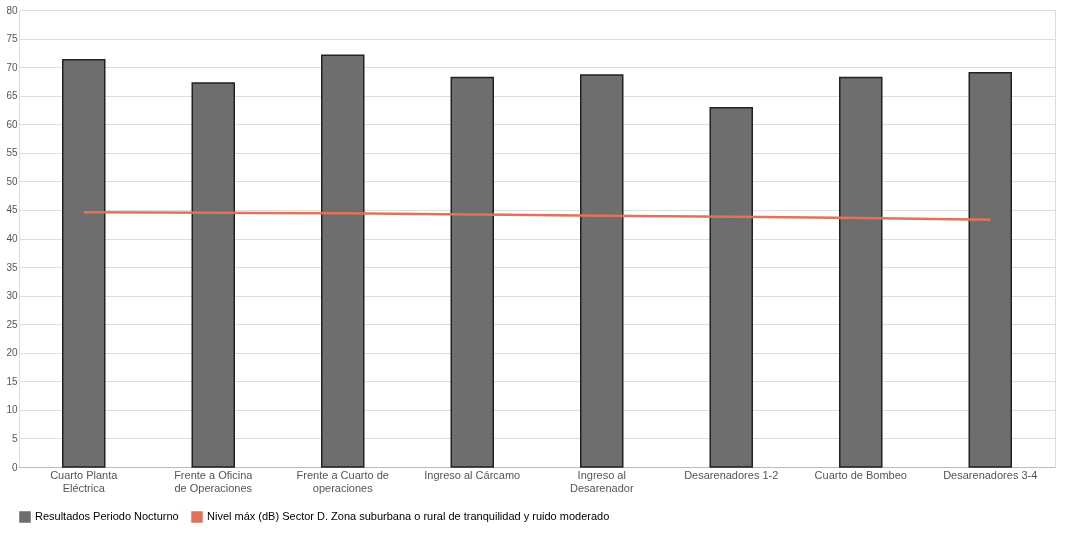 The image size is (1069, 542). I want to click on y-tick-label: 25, so click(12, 324).